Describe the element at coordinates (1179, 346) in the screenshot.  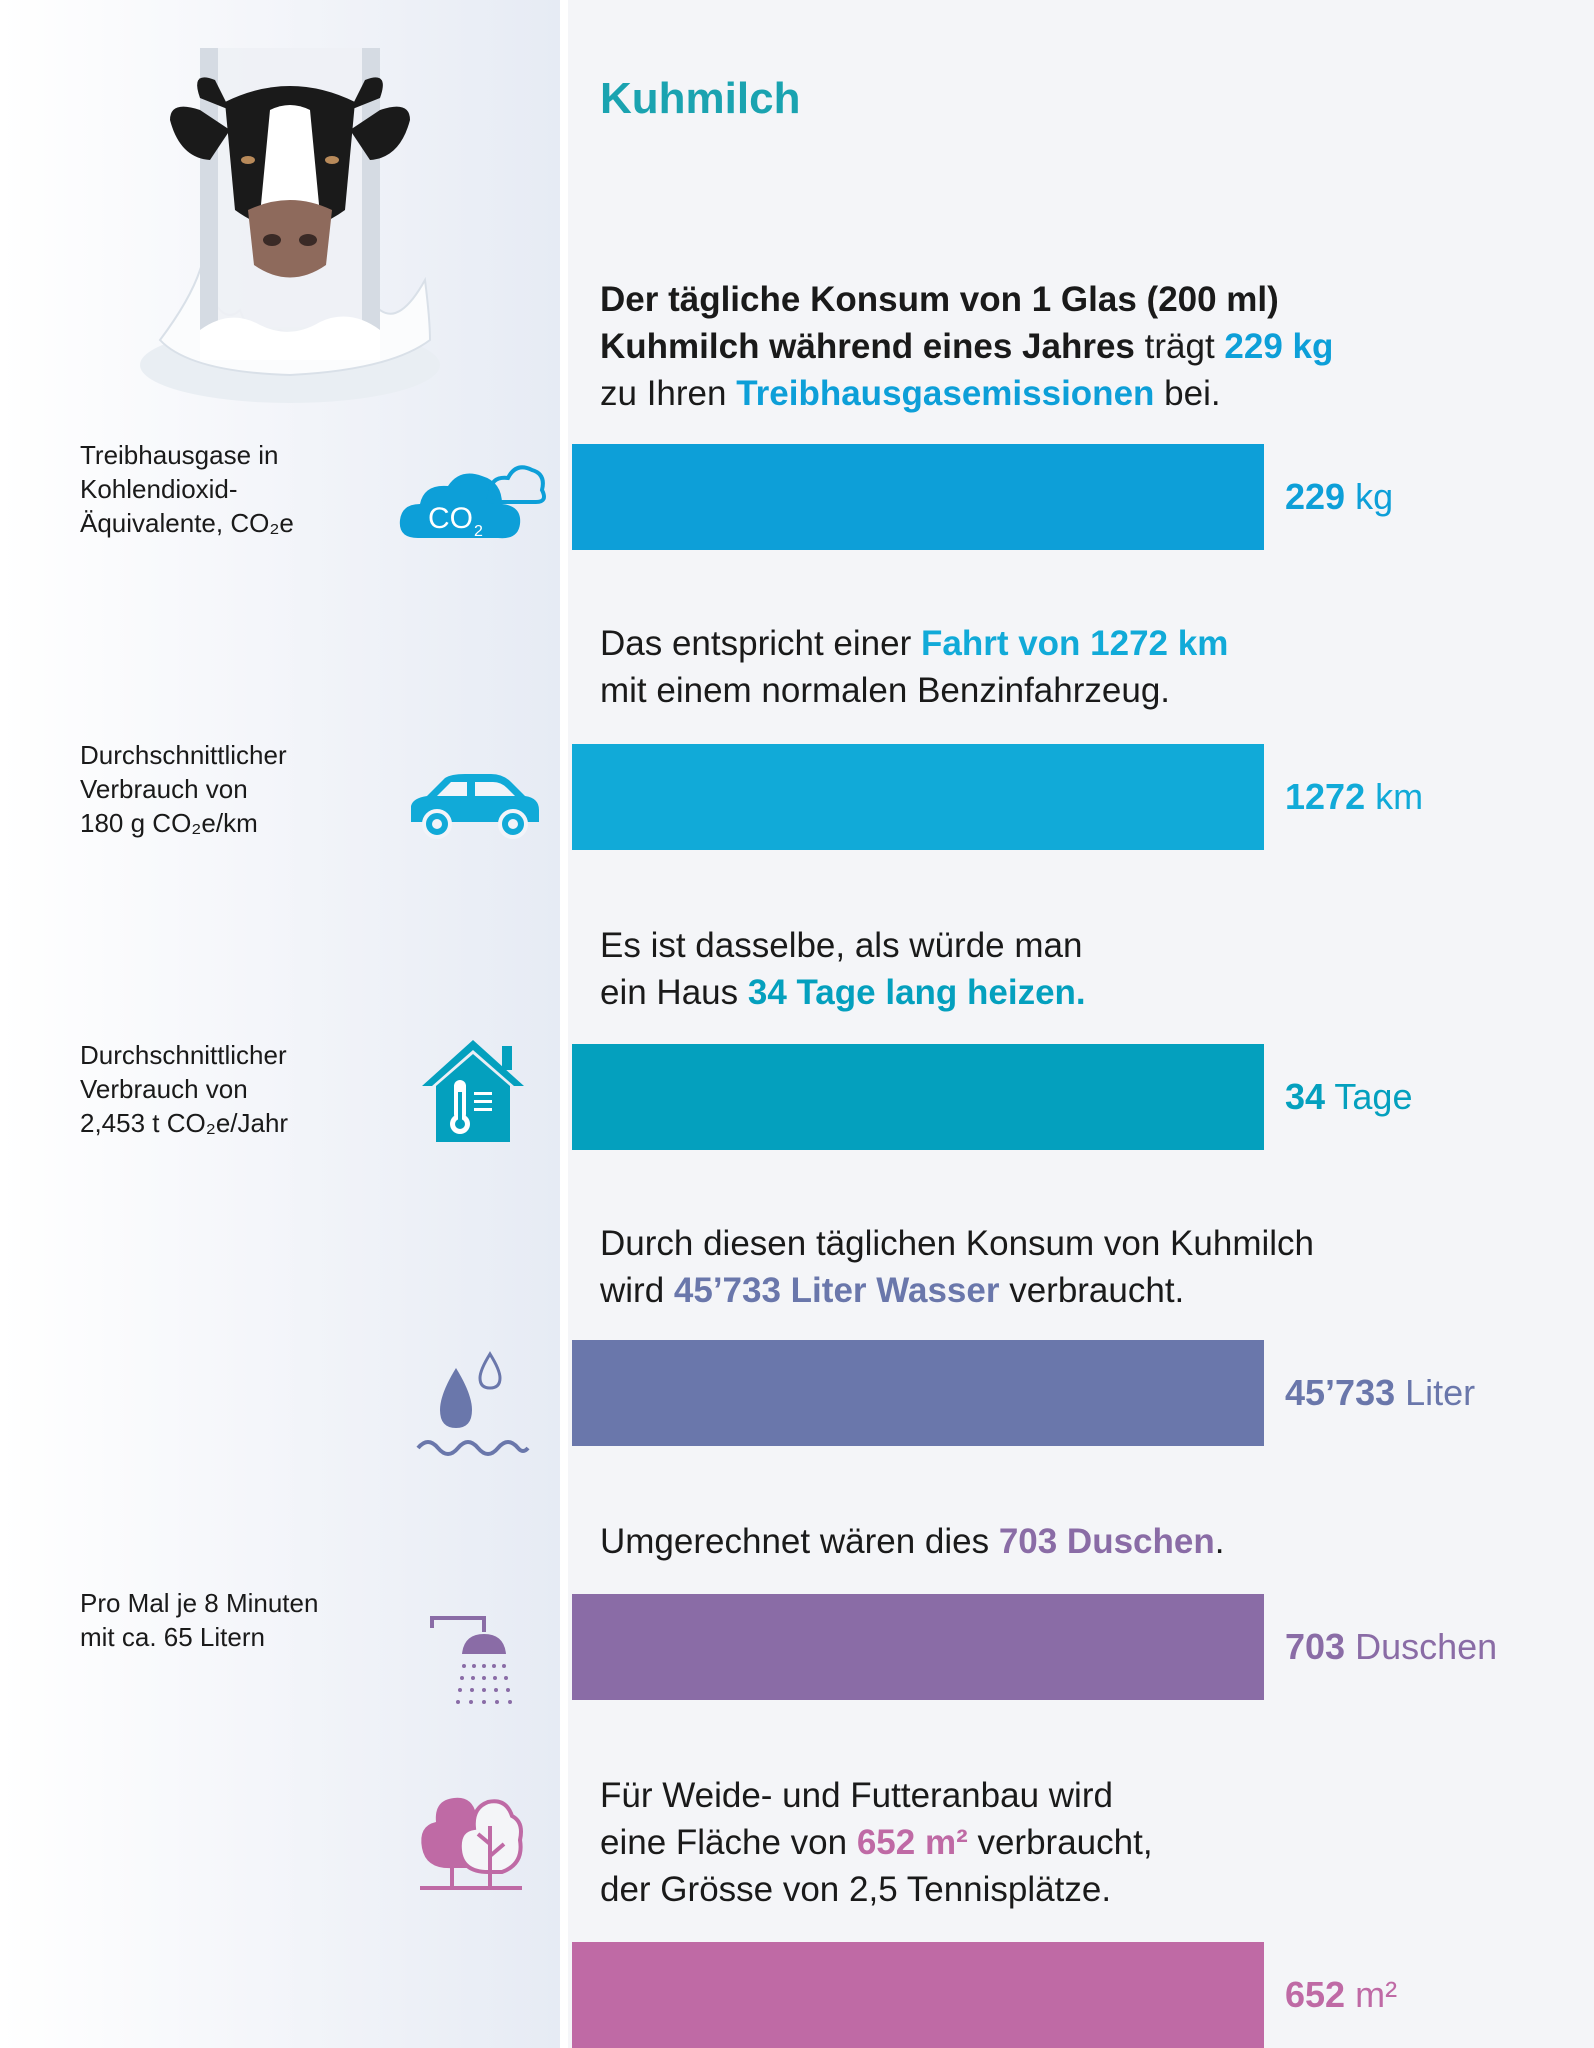
I see `intro-plain-a: trägt` at that location.